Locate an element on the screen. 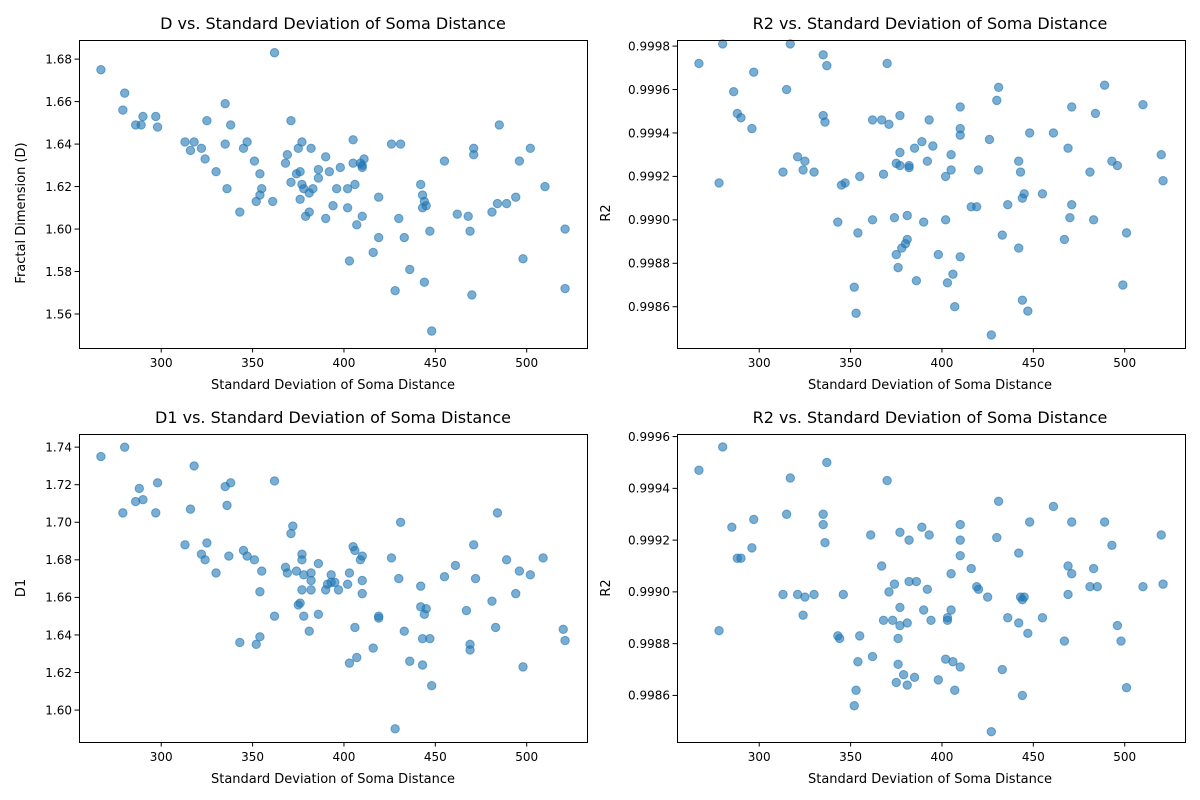 This screenshot has width=1200, height=800. y-axis-label: R2 is located at coordinates (606, 587).